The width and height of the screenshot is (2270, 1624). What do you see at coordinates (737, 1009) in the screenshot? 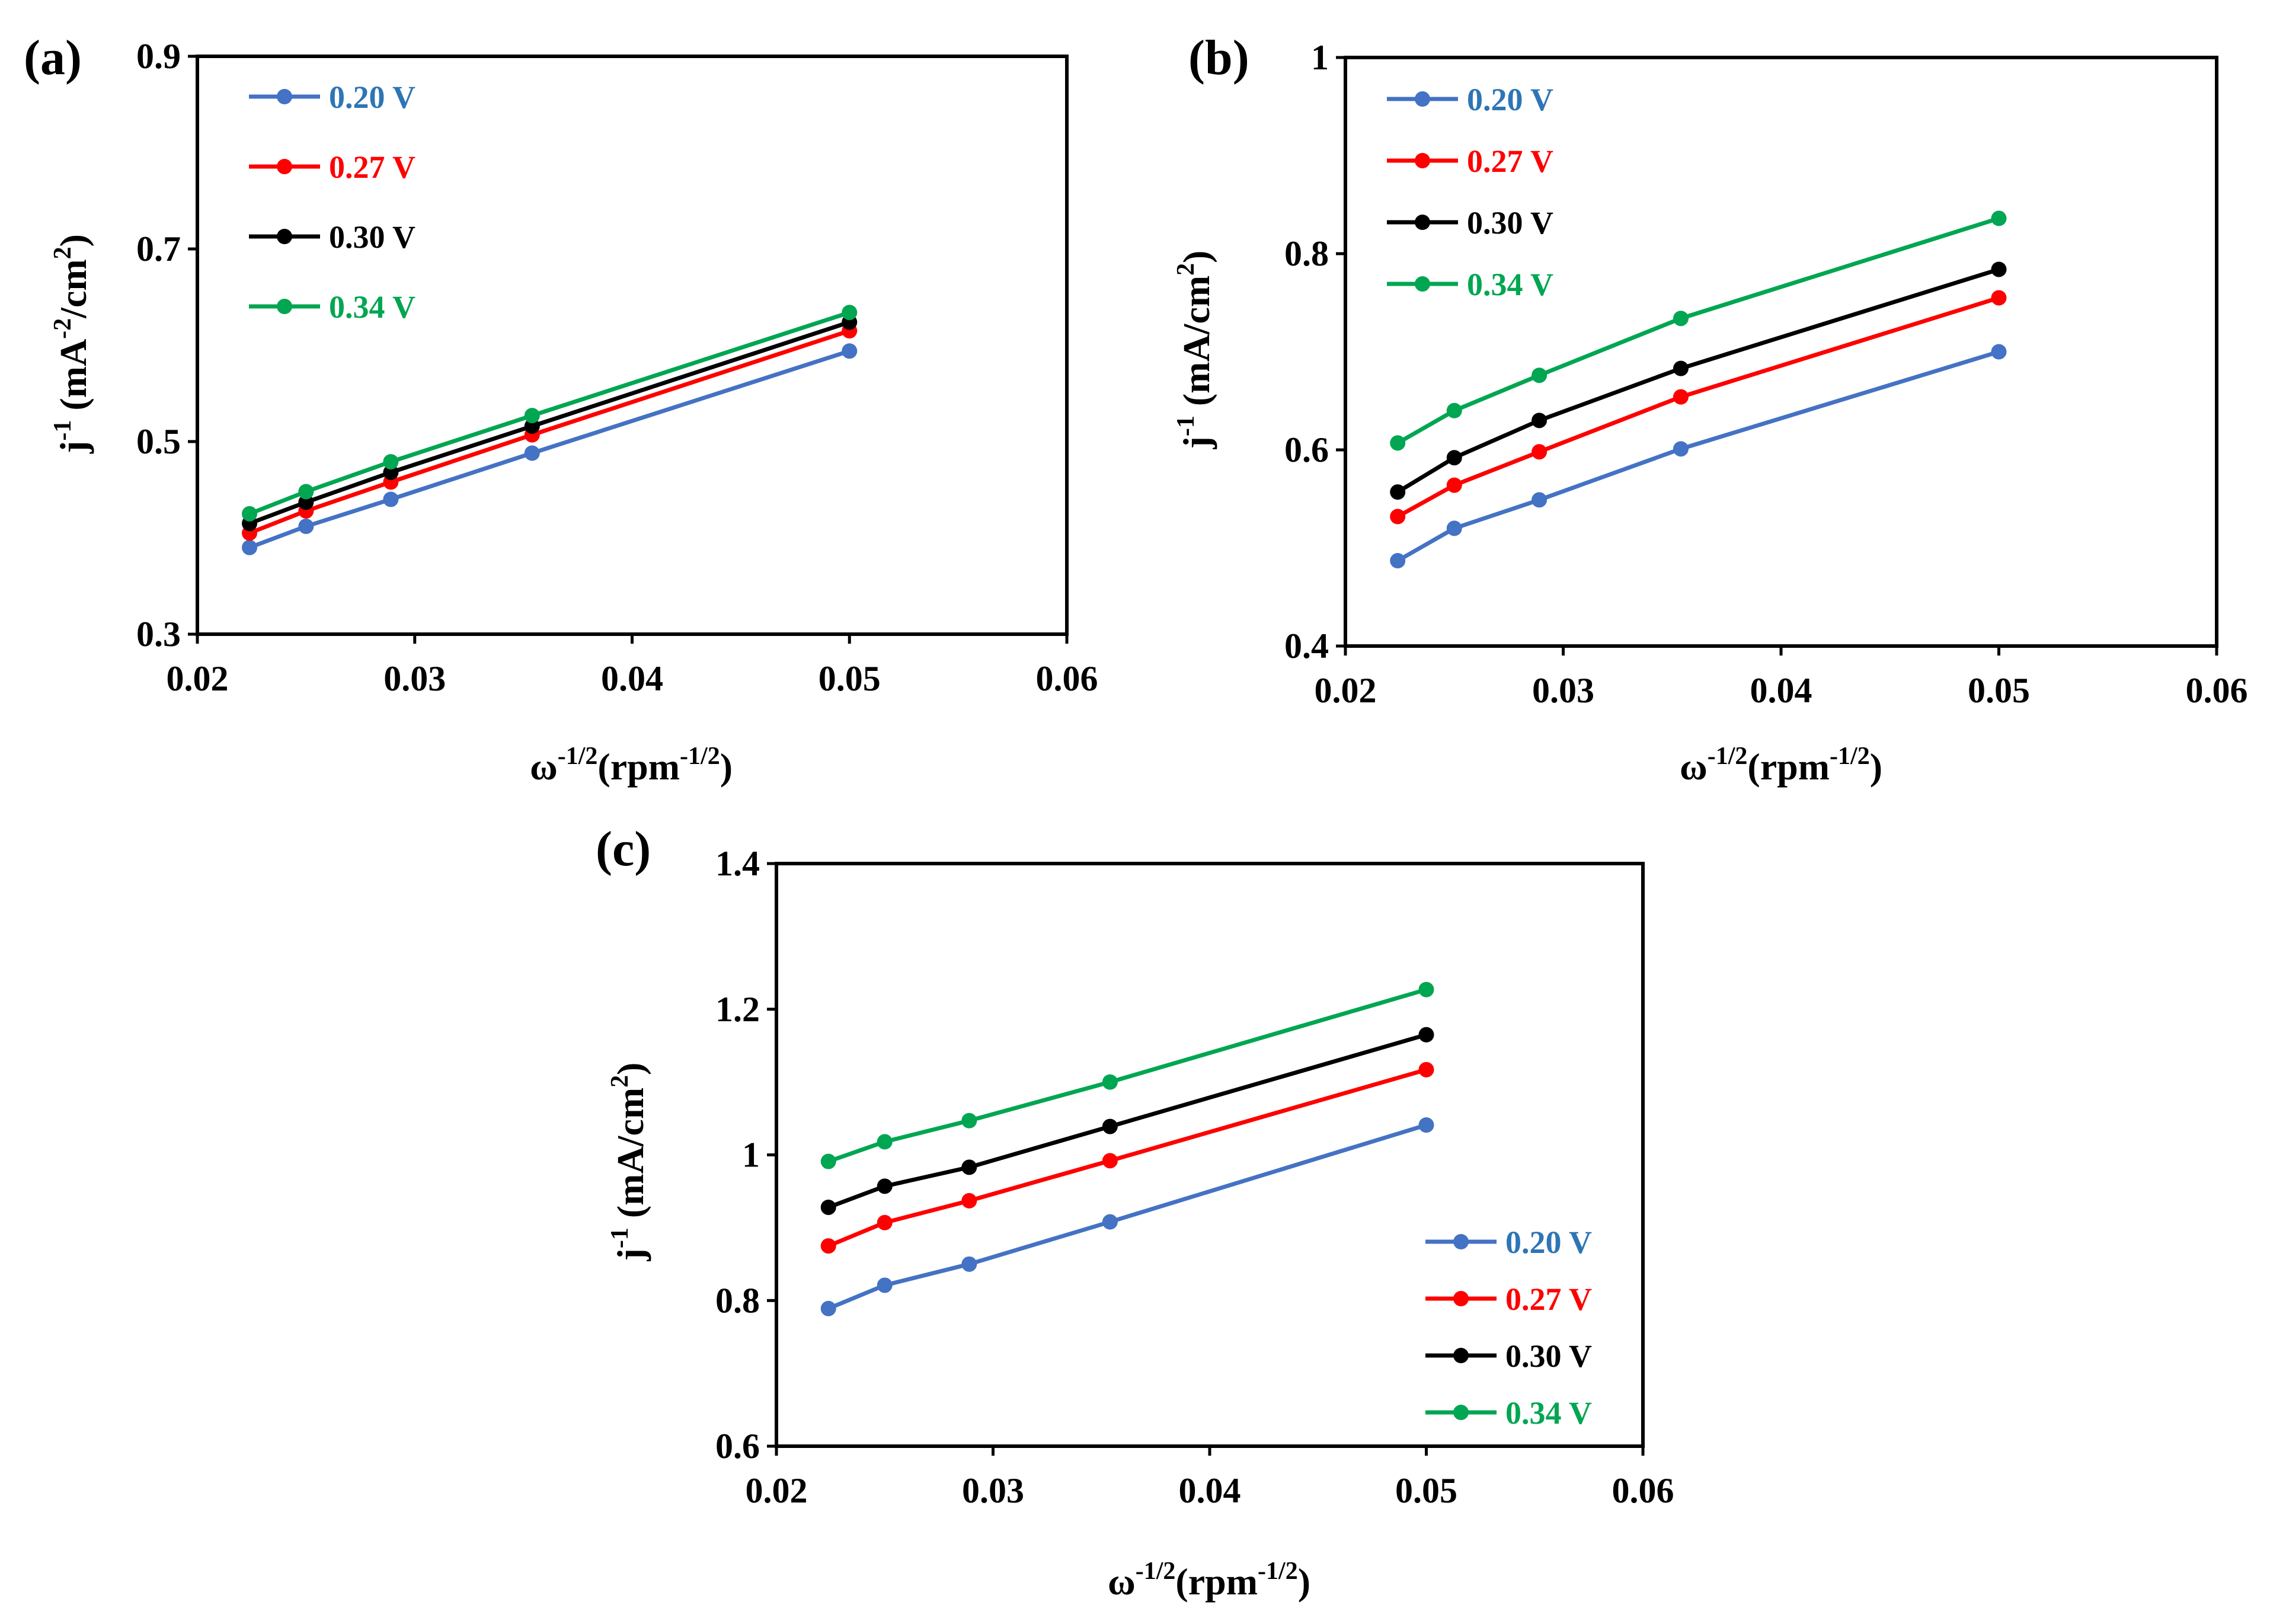
I see `y-tick-label: 1.2` at bounding box center [737, 1009].